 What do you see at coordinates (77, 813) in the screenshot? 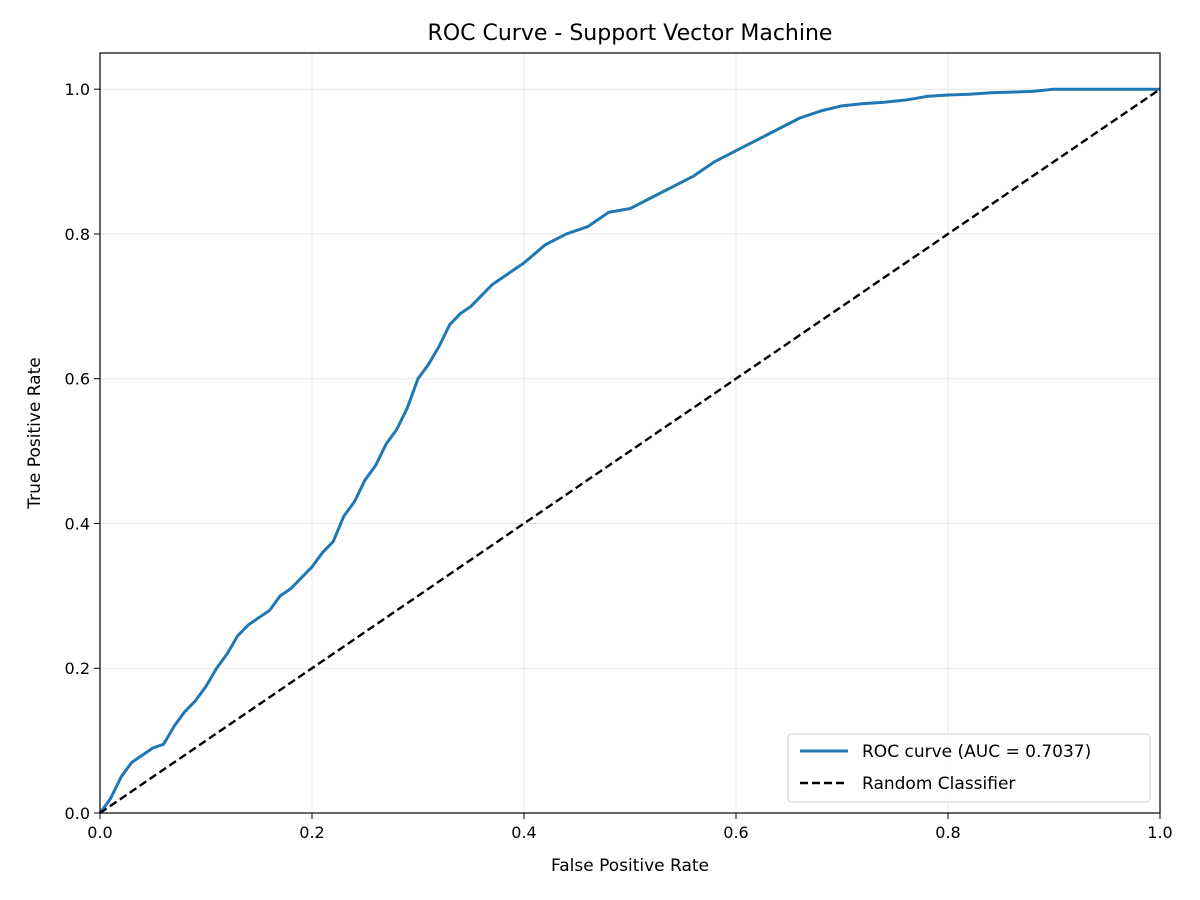
I see `y-tick-label: 0.0` at bounding box center [77, 813].